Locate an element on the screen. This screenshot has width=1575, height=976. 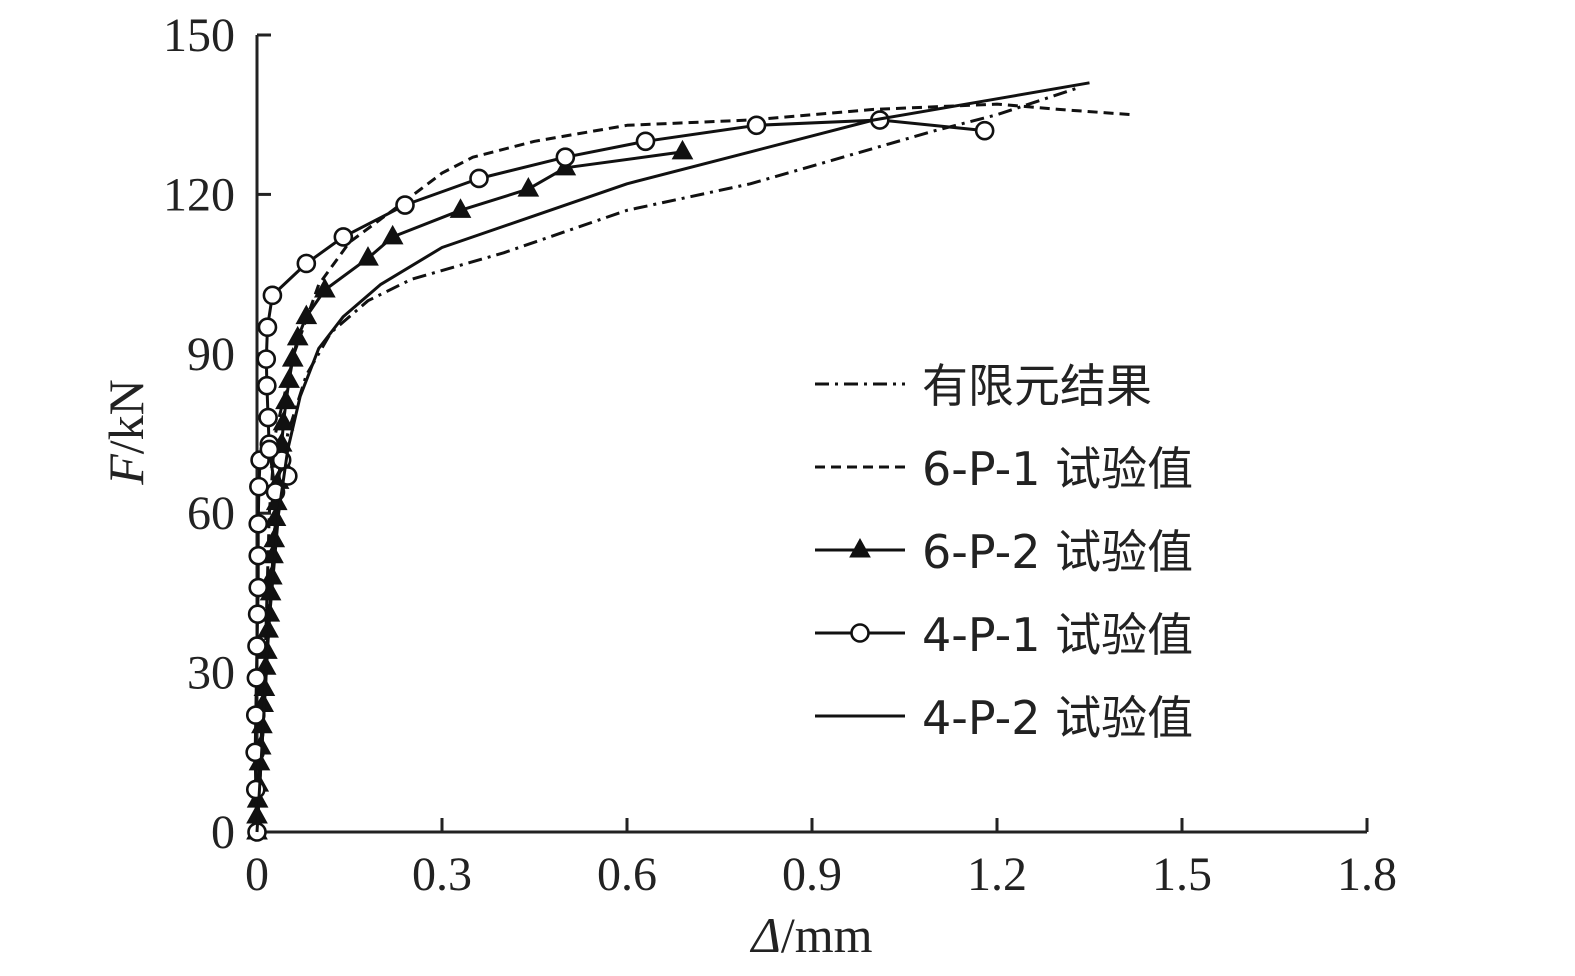
legend-item: 6-P-1 试验值 is located at coordinates (1004, 469).